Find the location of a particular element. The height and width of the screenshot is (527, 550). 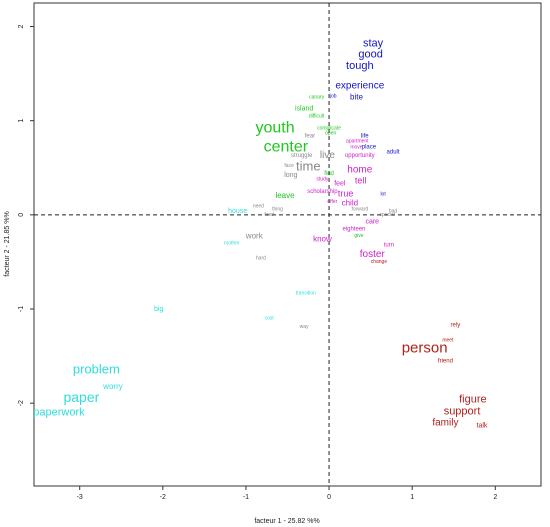

y-axis-label: facteur 2 - 21.85 %% is located at coordinates (7, 243).